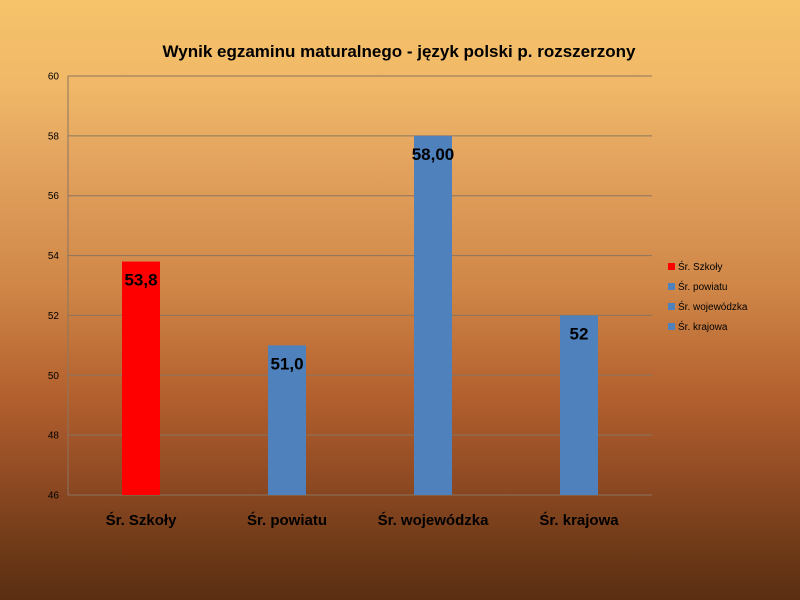 The image size is (800, 600). What do you see at coordinates (700, 266) in the screenshot?
I see `legend-label: Śr. Szkoły` at bounding box center [700, 266].